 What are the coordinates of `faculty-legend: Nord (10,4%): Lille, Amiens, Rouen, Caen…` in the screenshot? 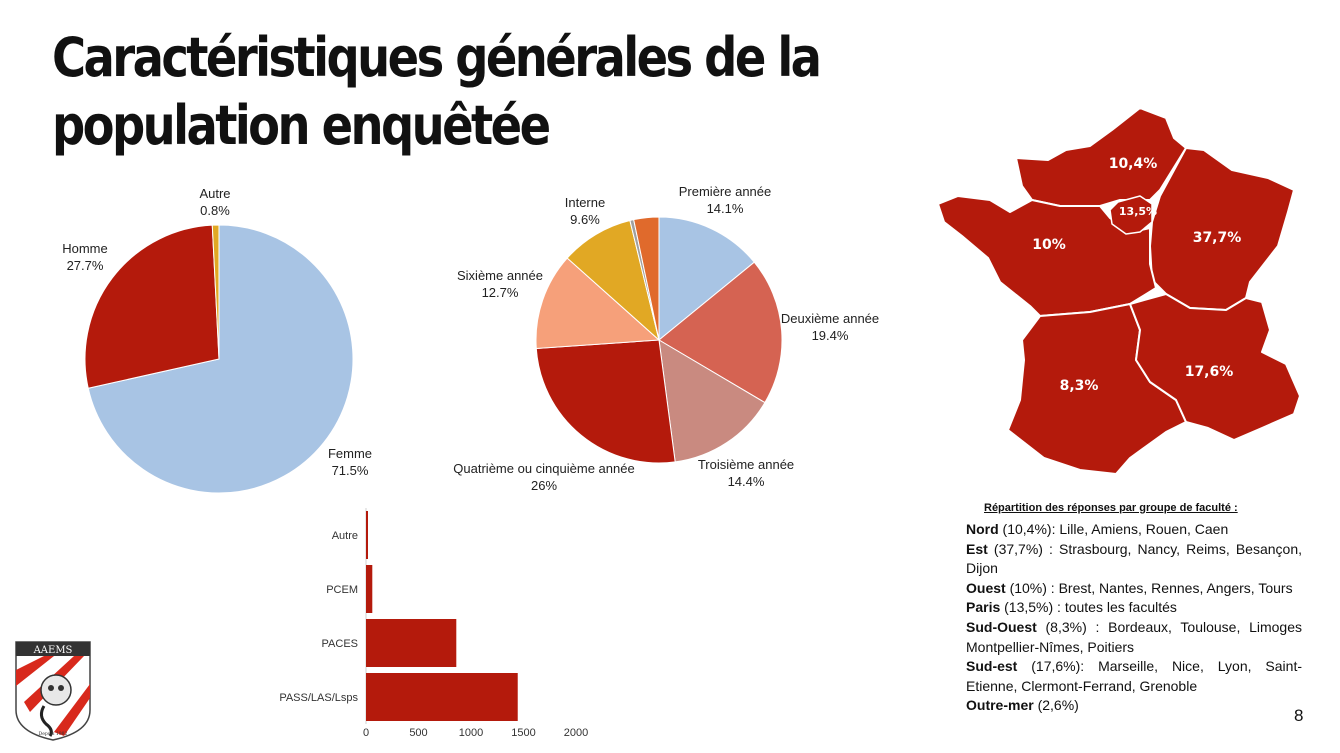 It's located at (1134, 618).